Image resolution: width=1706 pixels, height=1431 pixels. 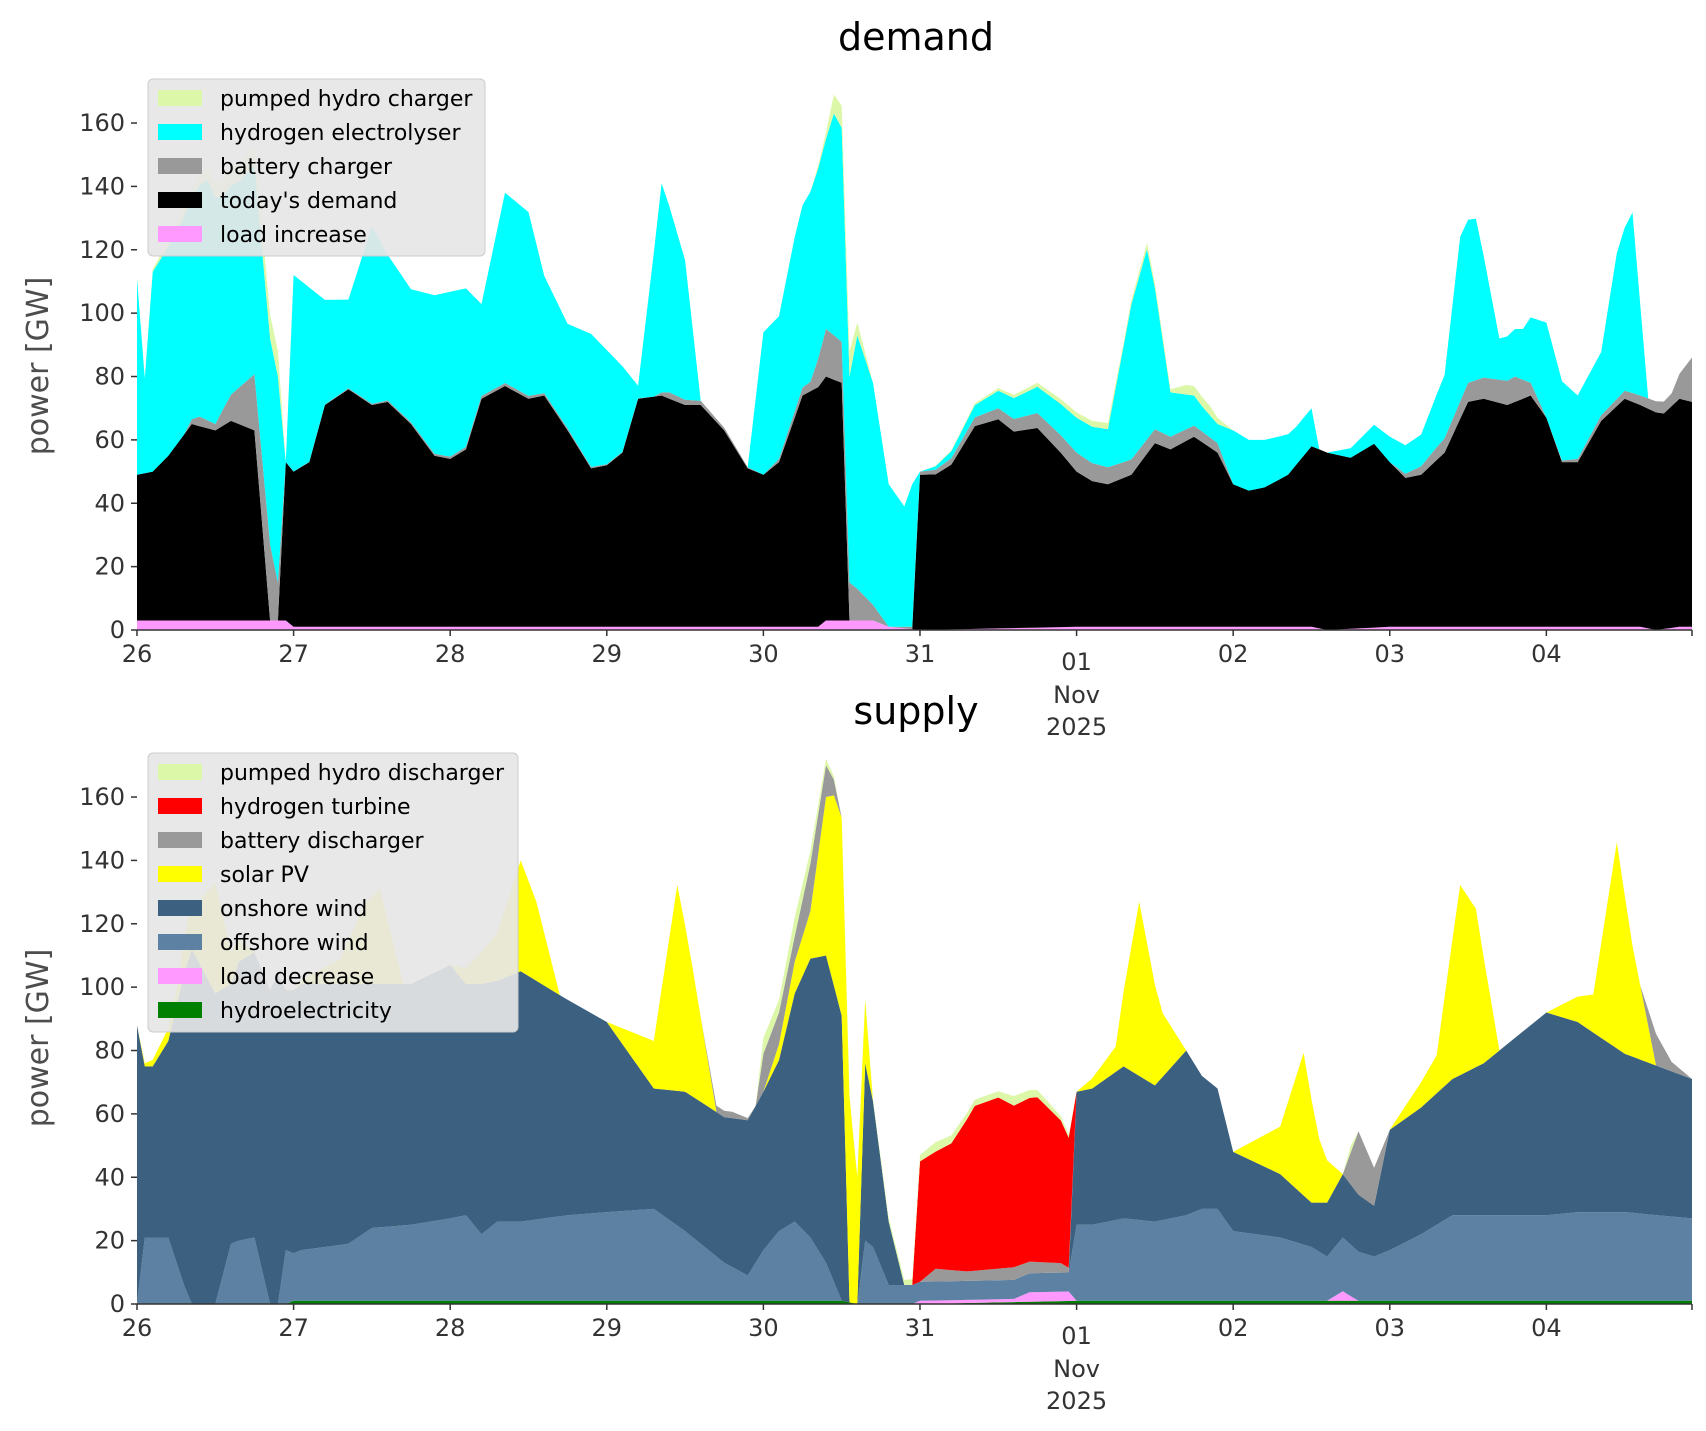 What do you see at coordinates (362, 773) in the screenshot?
I see `legend-label: pumped hydro discharger` at bounding box center [362, 773].